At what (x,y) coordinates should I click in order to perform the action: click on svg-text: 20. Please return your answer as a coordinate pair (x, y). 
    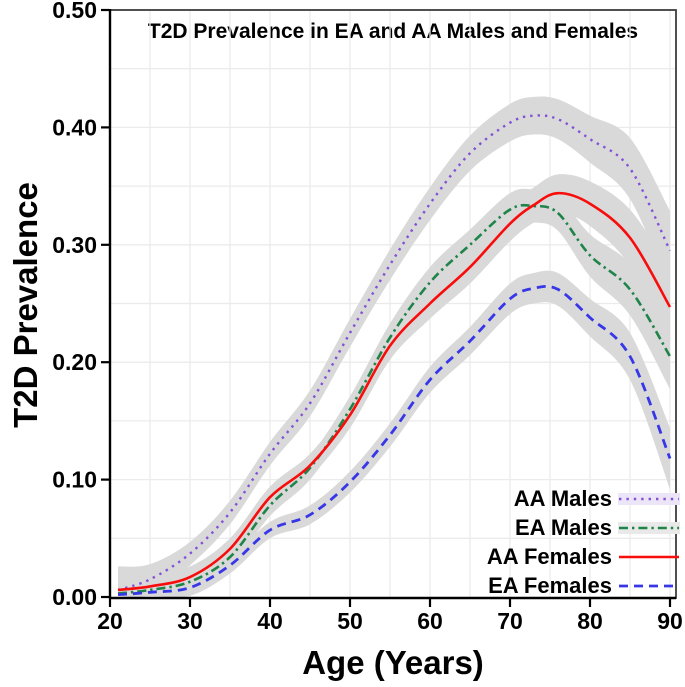
    Looking at the image, I should click on (110, 621).